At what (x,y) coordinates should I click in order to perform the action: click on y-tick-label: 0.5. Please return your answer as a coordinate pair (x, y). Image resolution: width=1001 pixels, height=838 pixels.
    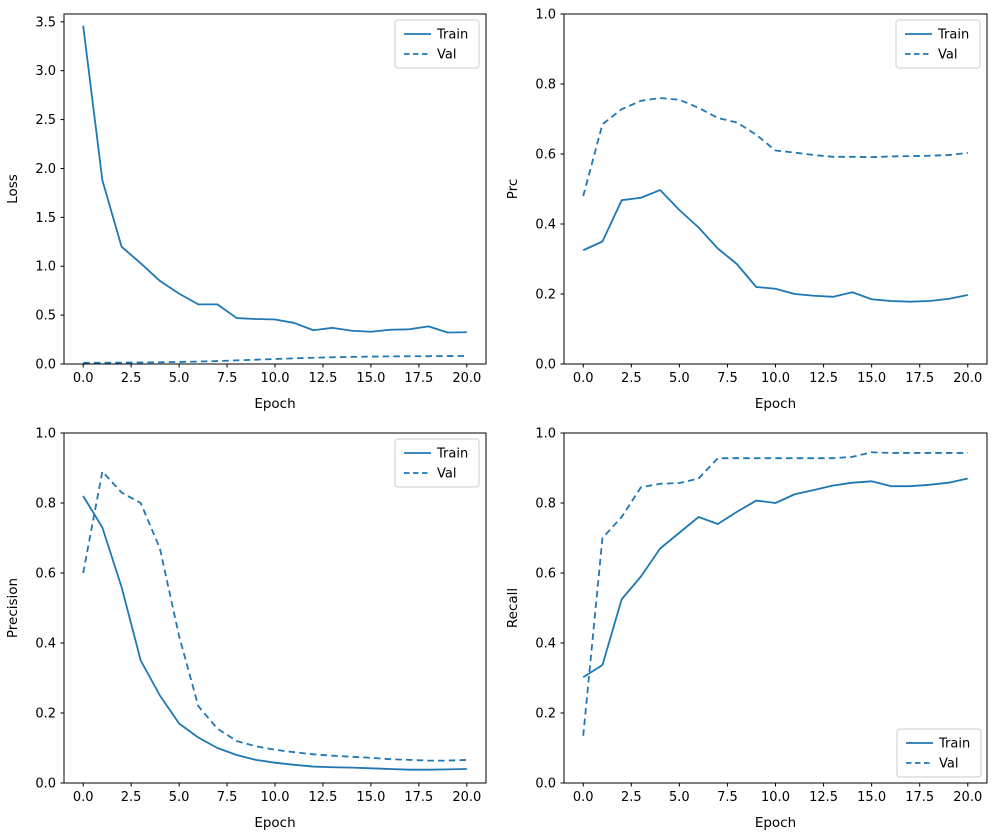
    Looking at the image, I should click on (45, 316).